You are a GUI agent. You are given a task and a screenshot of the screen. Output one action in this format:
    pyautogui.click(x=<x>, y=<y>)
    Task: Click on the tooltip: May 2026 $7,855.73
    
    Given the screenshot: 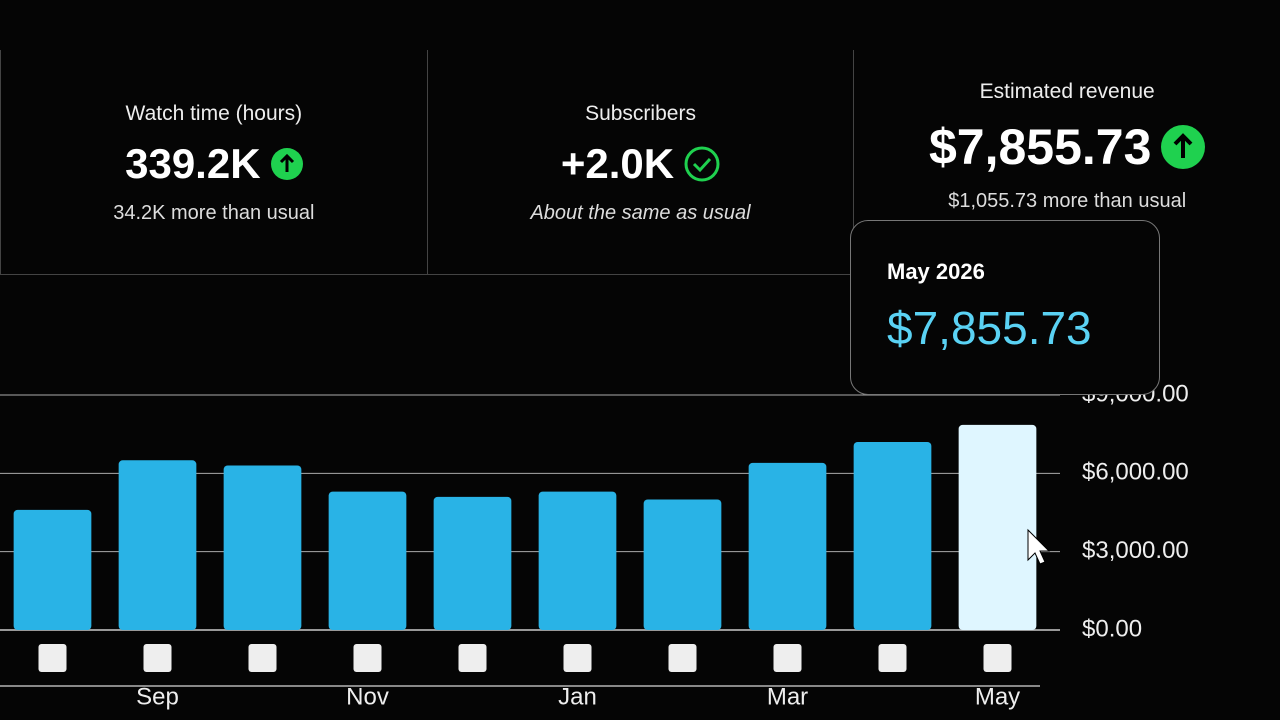 What is the action you would take?
    pyautogui.click(x=1005, y=307)
    